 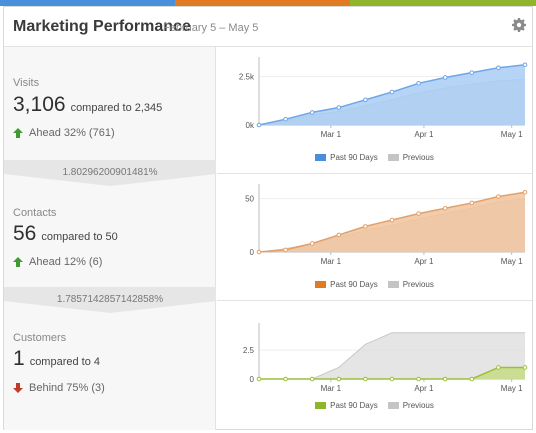 I want to click on customers-chart-legend: Past 90 Days Previous, so click(x=374, y=405).